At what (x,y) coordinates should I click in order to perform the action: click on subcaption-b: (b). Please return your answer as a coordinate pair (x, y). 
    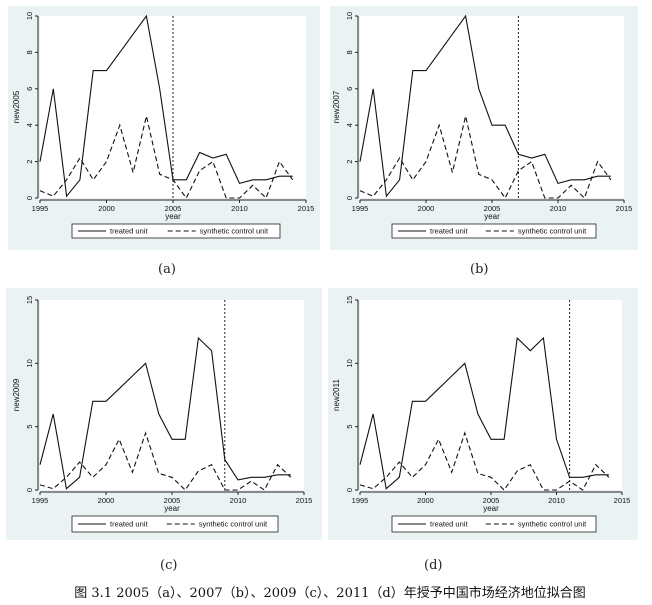
    Looking at the image, I should click on (479, 269).